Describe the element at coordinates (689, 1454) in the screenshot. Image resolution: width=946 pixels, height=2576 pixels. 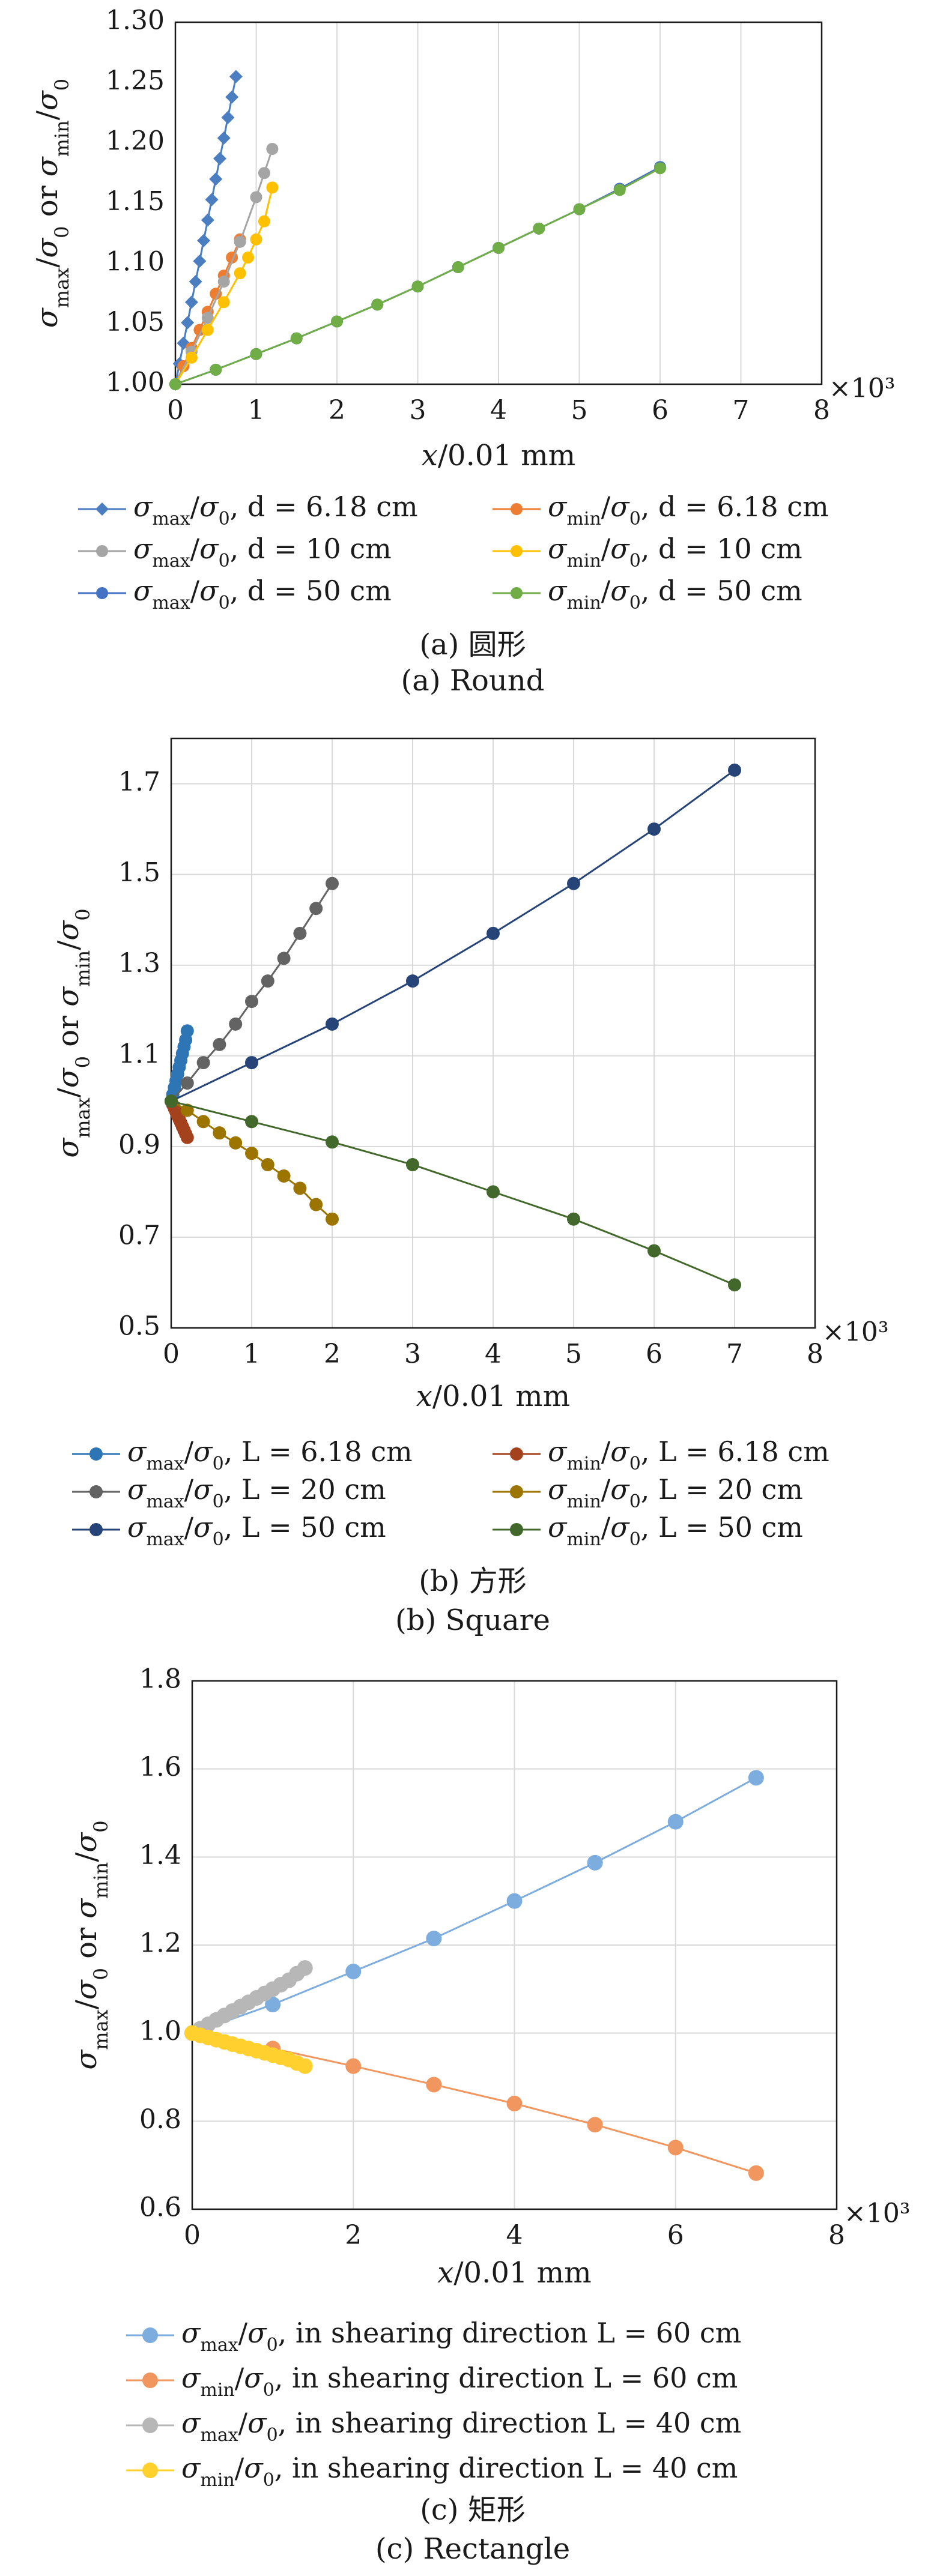
I see `chart-b-legend-label: σmin/σ0, L = 6.18 cm` at that location.